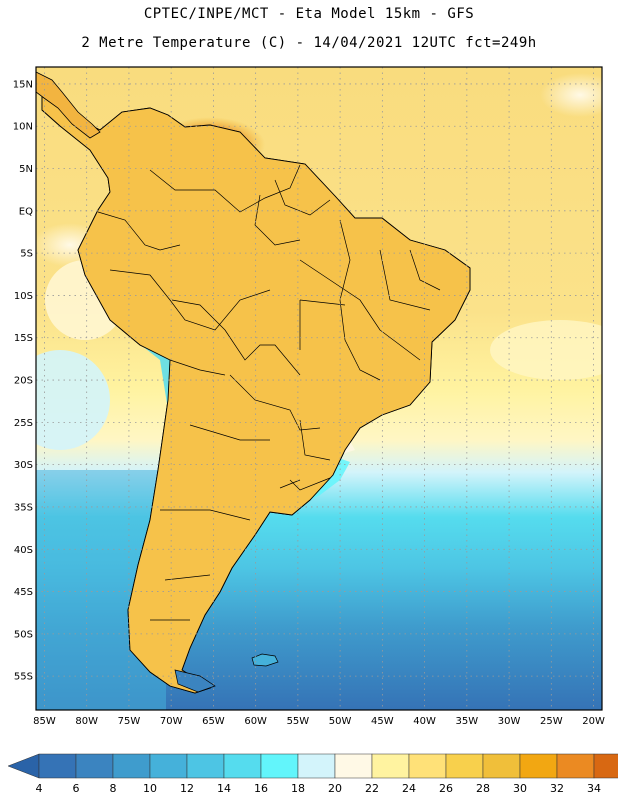 The image size is (618, 800). What do you see at coordinates (129, 721) in the screenshot?
I see `lon-label: 75W` at bounding box center [129, 721].